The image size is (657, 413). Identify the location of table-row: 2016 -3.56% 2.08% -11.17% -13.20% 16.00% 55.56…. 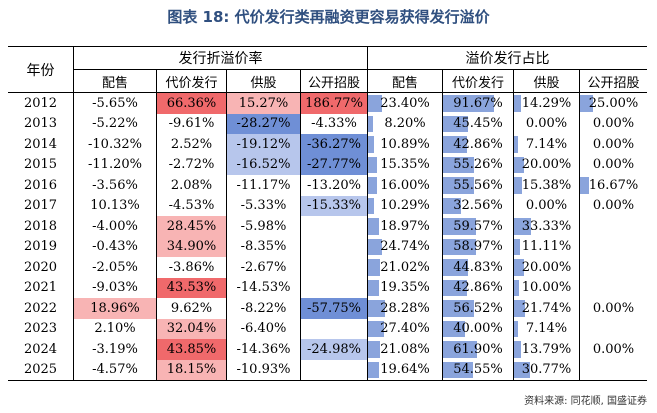
(327, 185).